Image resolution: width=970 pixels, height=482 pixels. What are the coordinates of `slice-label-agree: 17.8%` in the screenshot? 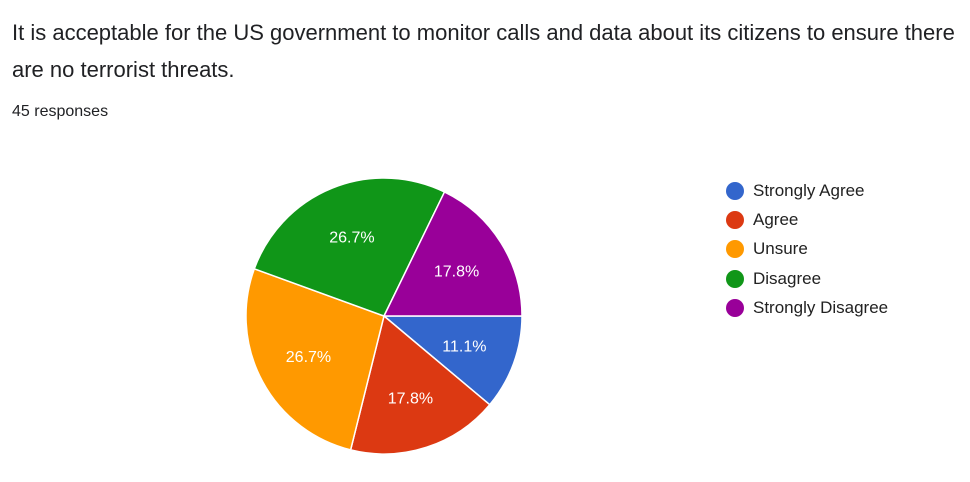 It's located at (410, 398).